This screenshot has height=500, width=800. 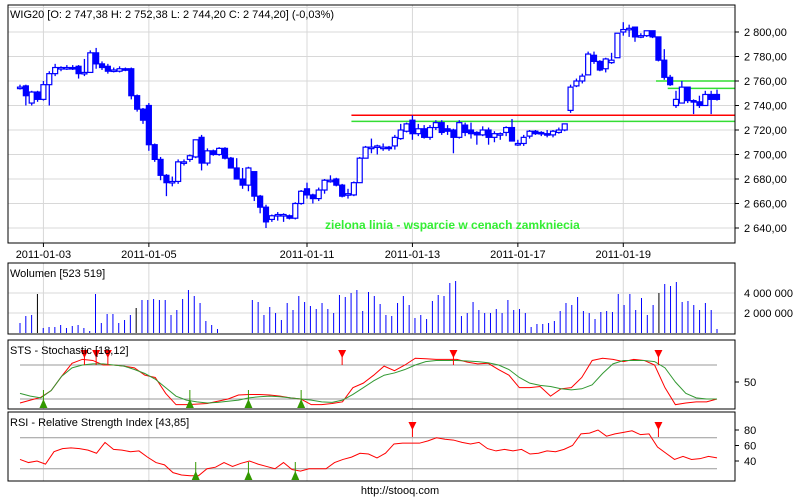 I want to click on stochastic-panel-frame, so click(x=371, y=374).